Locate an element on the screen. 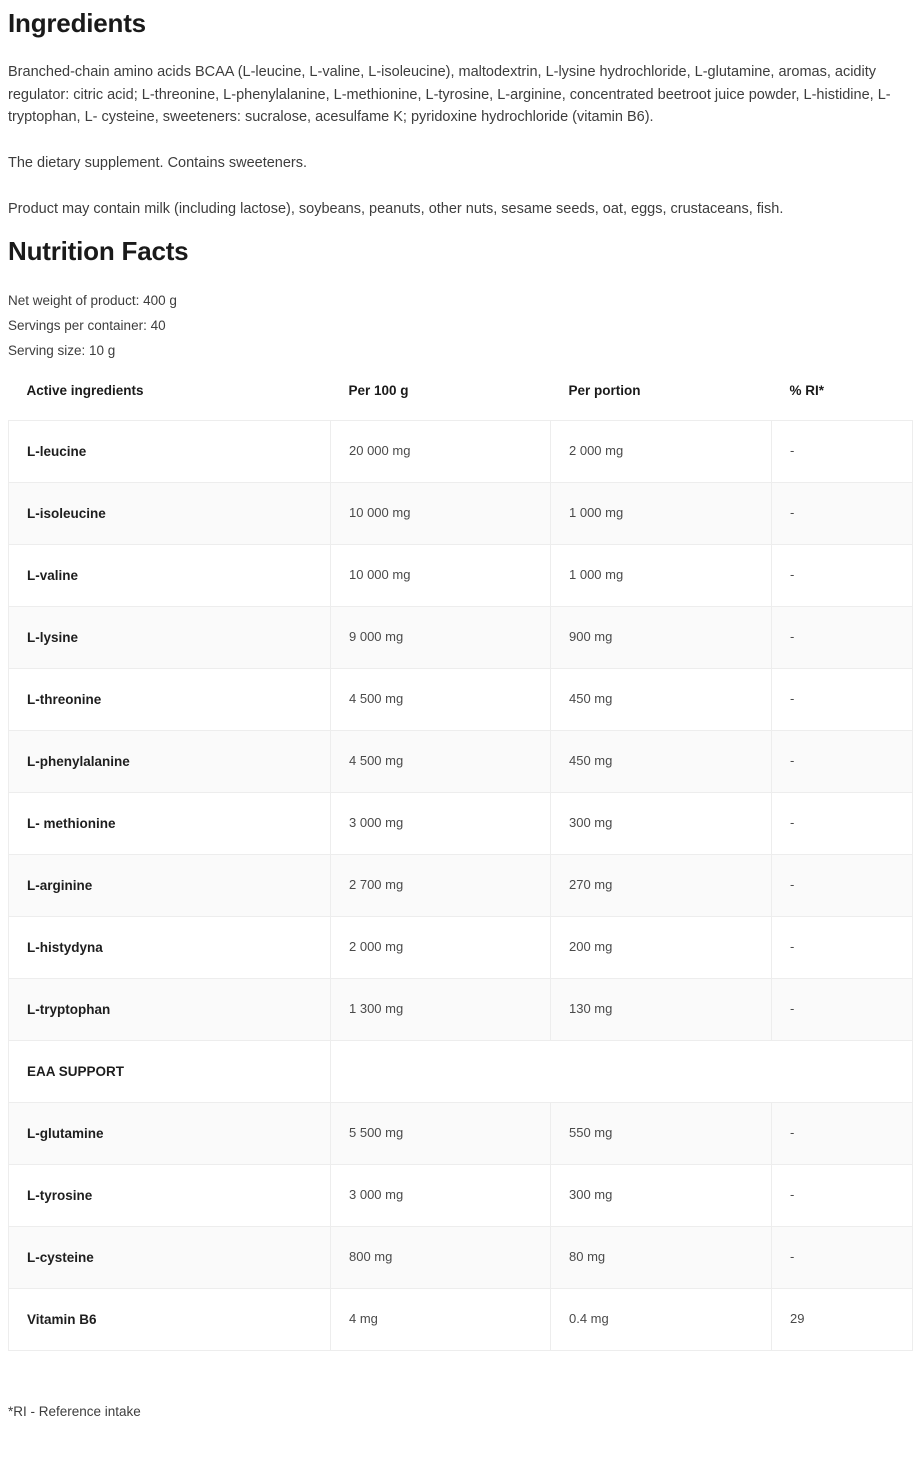  table-row: Vitamin B6 4 mg 0.4 mg 29 is located at coordinates (460, 1320).